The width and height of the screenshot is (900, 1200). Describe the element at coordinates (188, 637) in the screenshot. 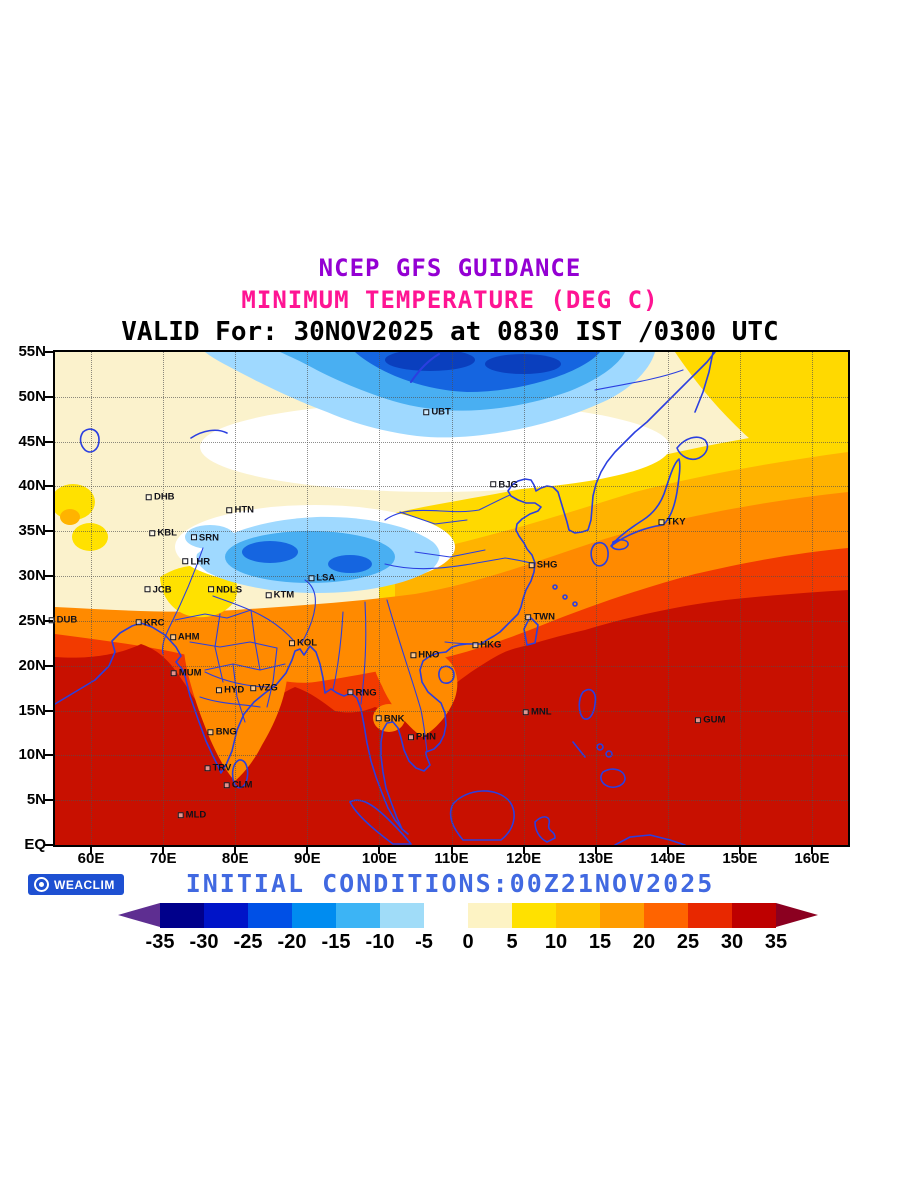

I see `station-code: AHM` at that location.